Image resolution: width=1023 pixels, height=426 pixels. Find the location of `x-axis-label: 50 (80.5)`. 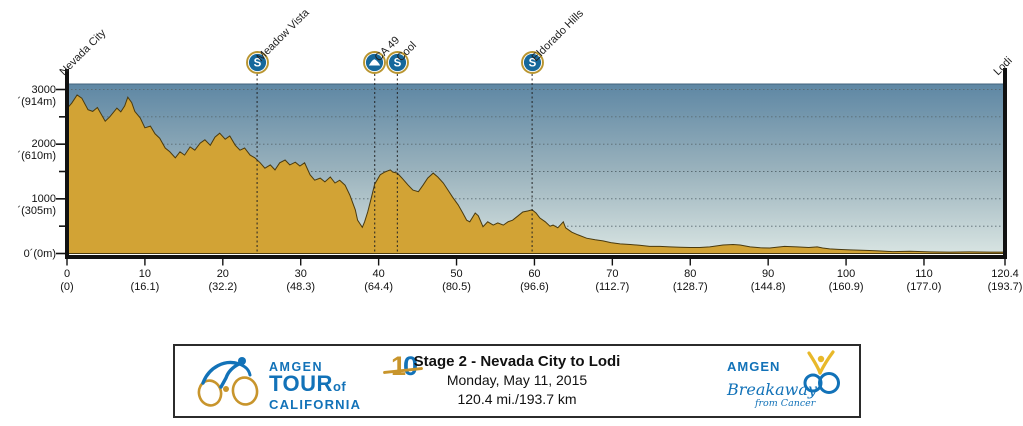

x-axis-label: 50 (80.5) is located at coordinates (456, 280).